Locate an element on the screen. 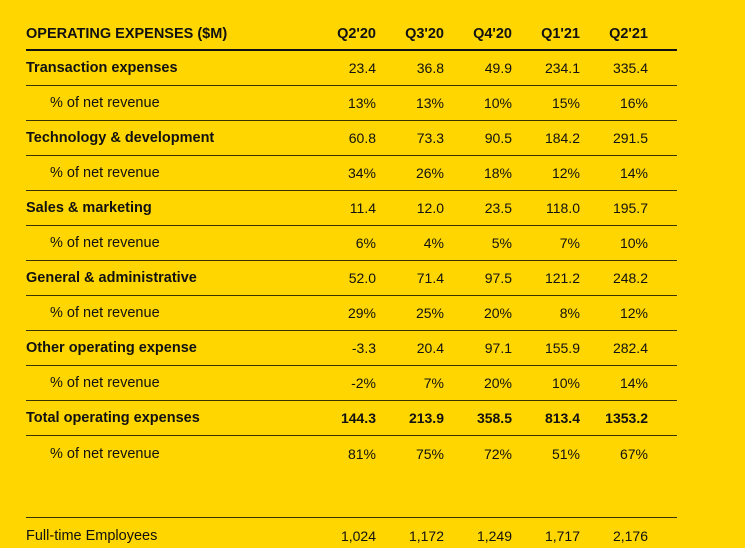 This screenshot has width=753, height=556. divider is located at coordinates (351, 494).